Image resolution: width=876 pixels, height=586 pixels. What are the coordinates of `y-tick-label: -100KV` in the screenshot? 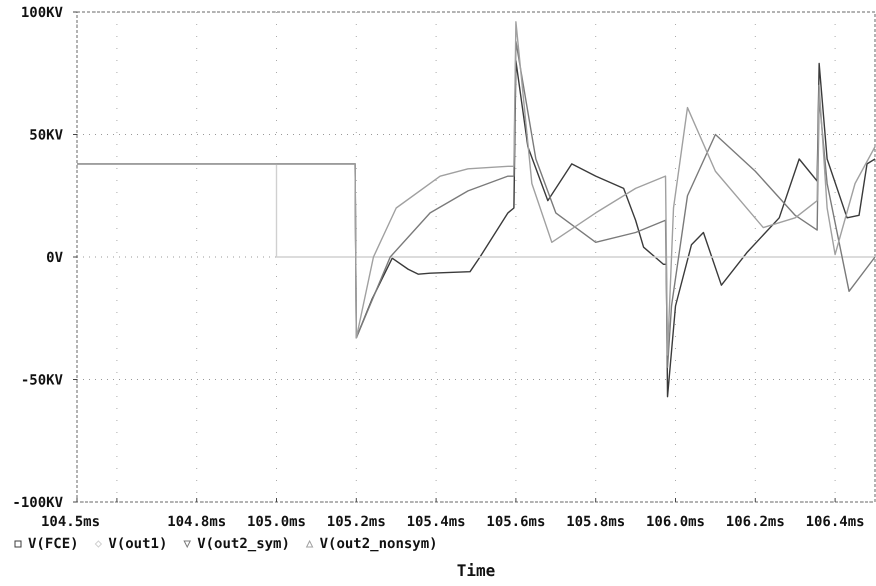 It's located at (38, 503).